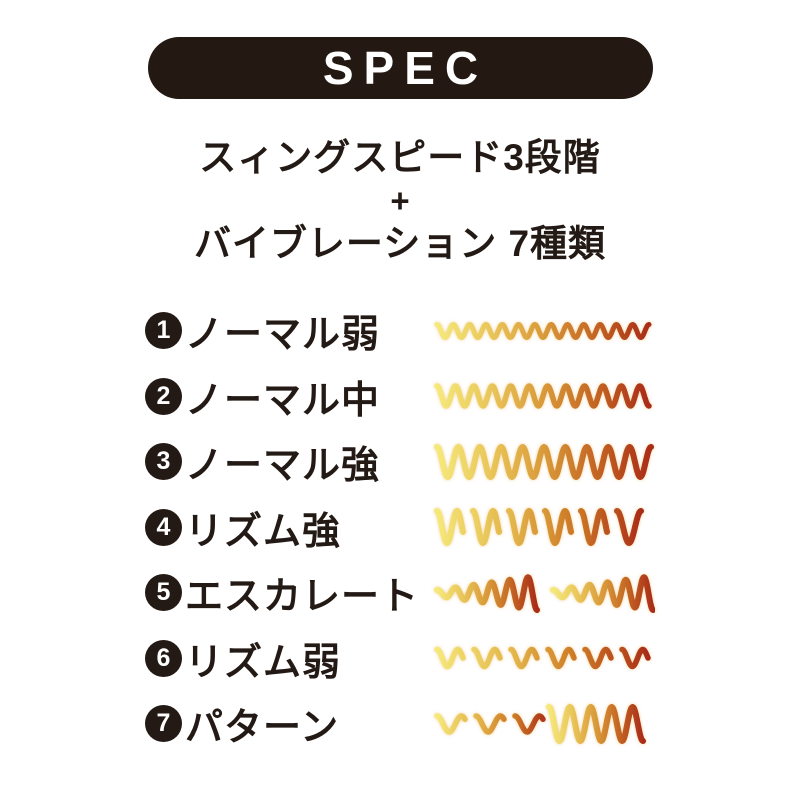 This screenshot has width=800, height=800. I want to click on wave-pattern-normal-medium, so click(543, 396).